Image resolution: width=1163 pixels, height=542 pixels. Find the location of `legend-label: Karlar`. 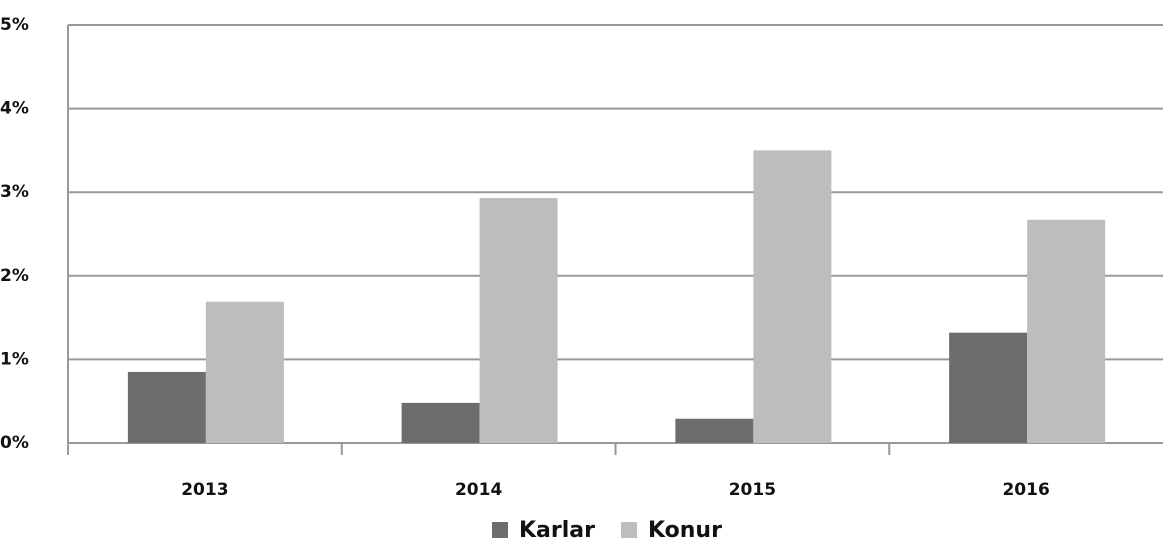

legend-label: Karlar is located at coordinates (557, 530).